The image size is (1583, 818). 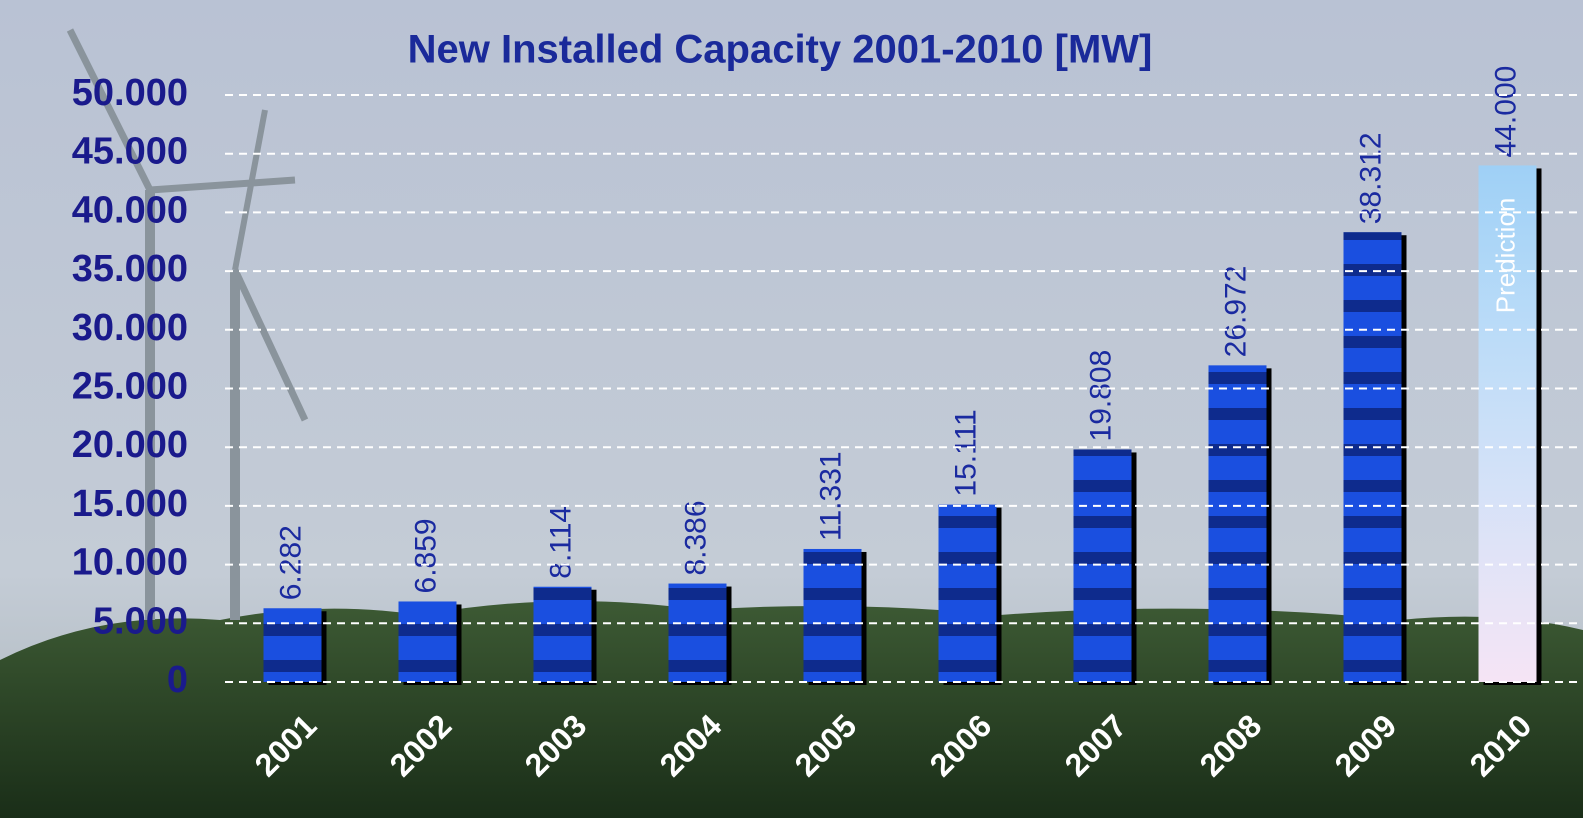 What do you see at coordinates (1505, 256) in the screenshot?
I see `annotation: Prediction` at bounding box center [1505, 256].